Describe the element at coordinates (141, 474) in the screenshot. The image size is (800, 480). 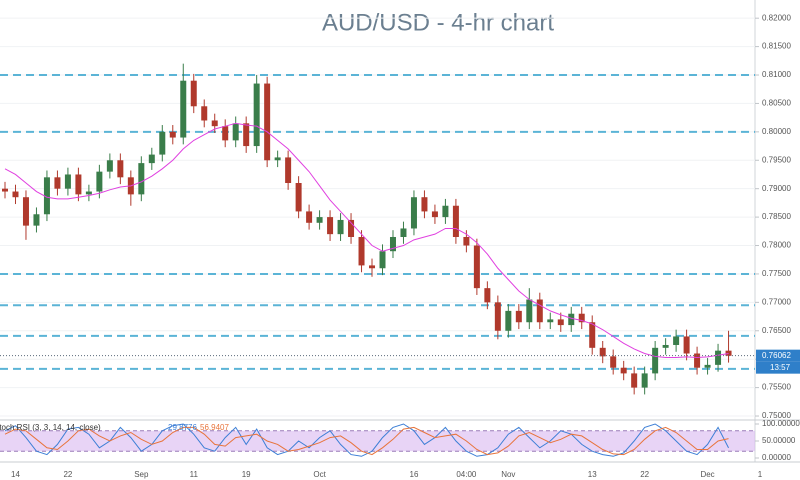
I see `x-tick-label: Sep` at that location.